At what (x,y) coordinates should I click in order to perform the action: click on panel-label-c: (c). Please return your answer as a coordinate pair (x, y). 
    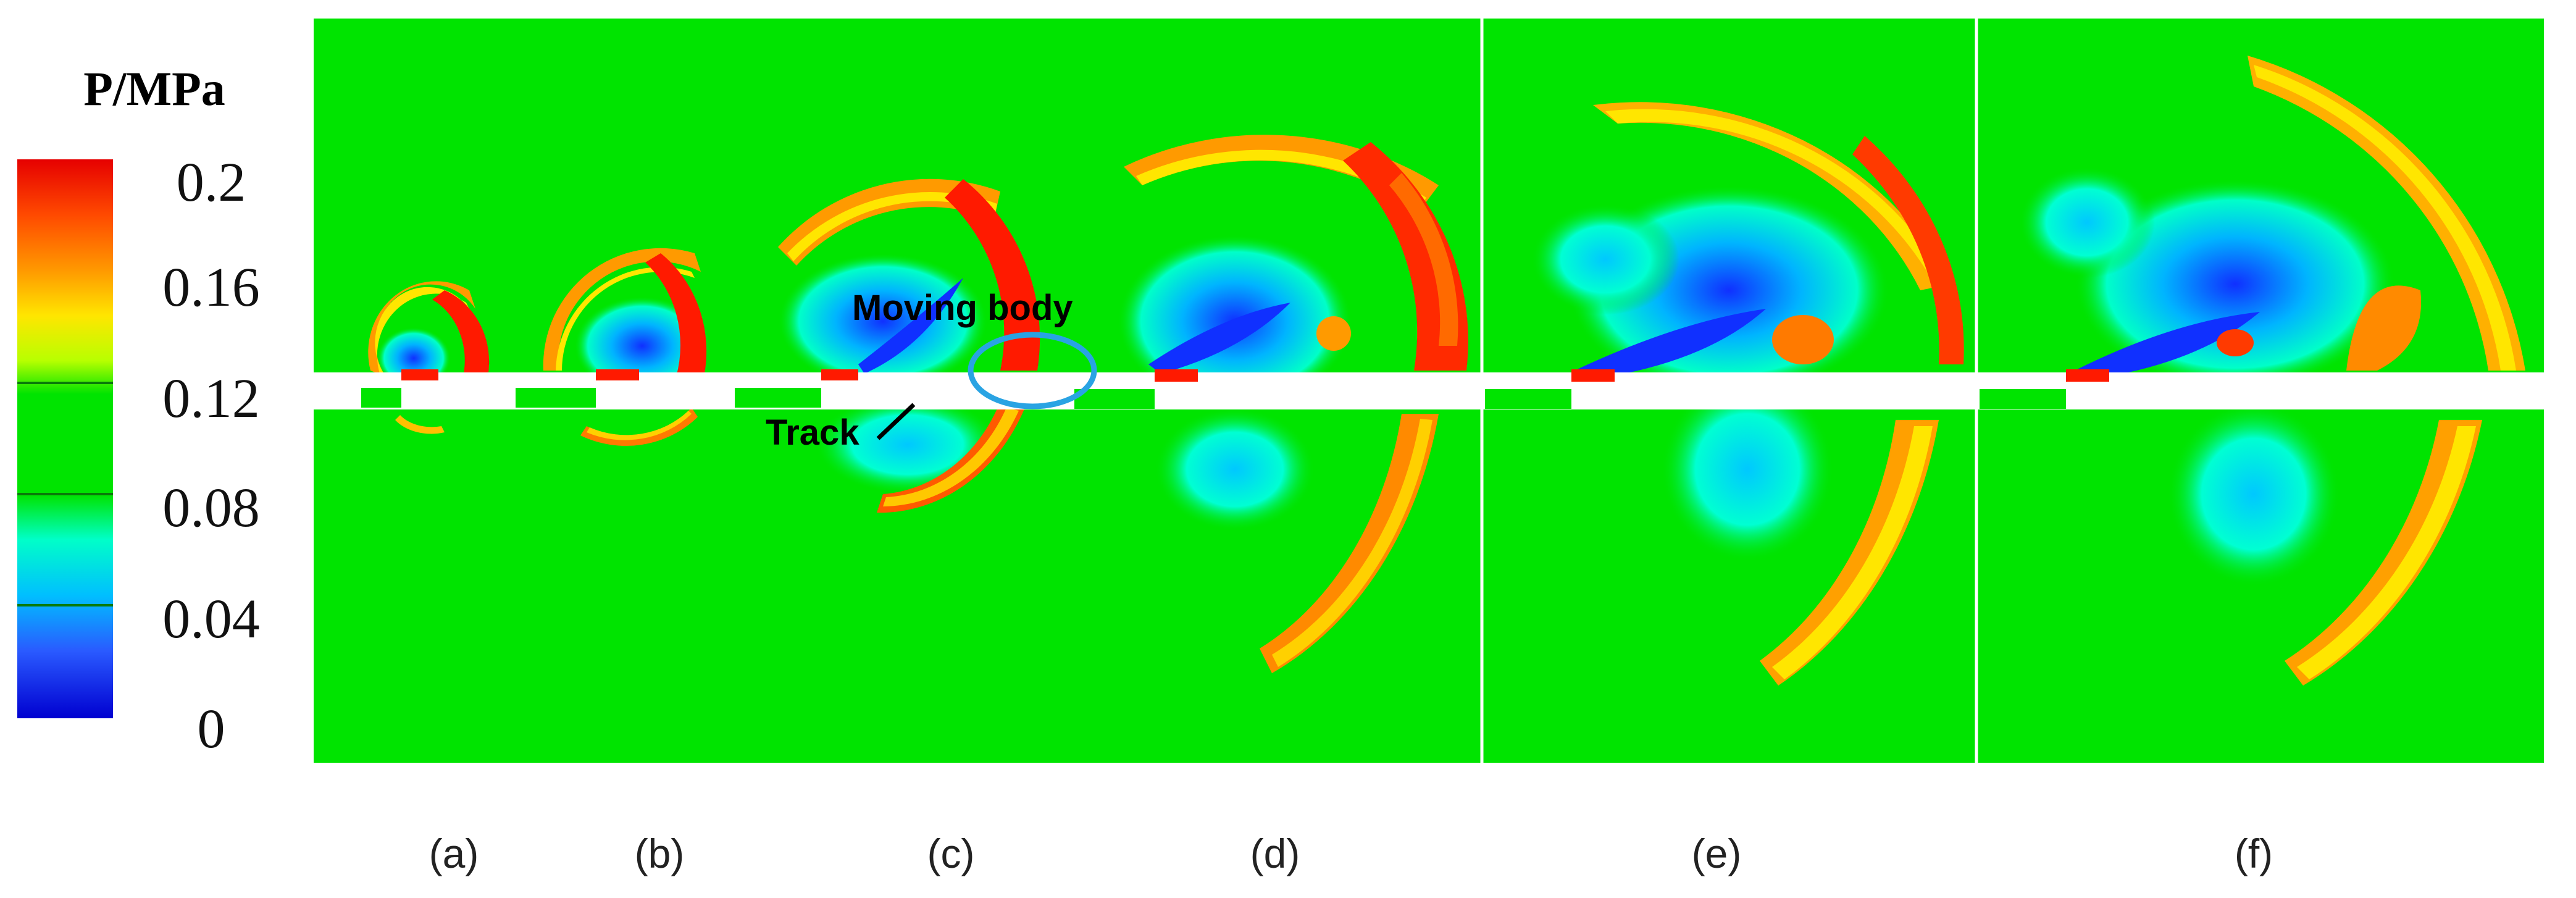
    Looking at the image, I should click on (951, 854).